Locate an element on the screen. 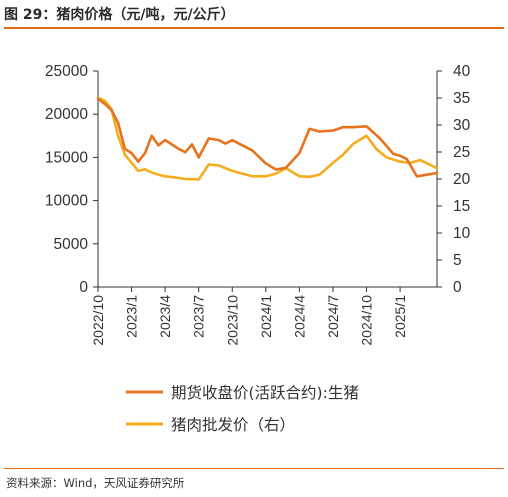 The height and width of the screenshot is (497, 508). right-tick-label: 40 is located at coordinates (462, 71).